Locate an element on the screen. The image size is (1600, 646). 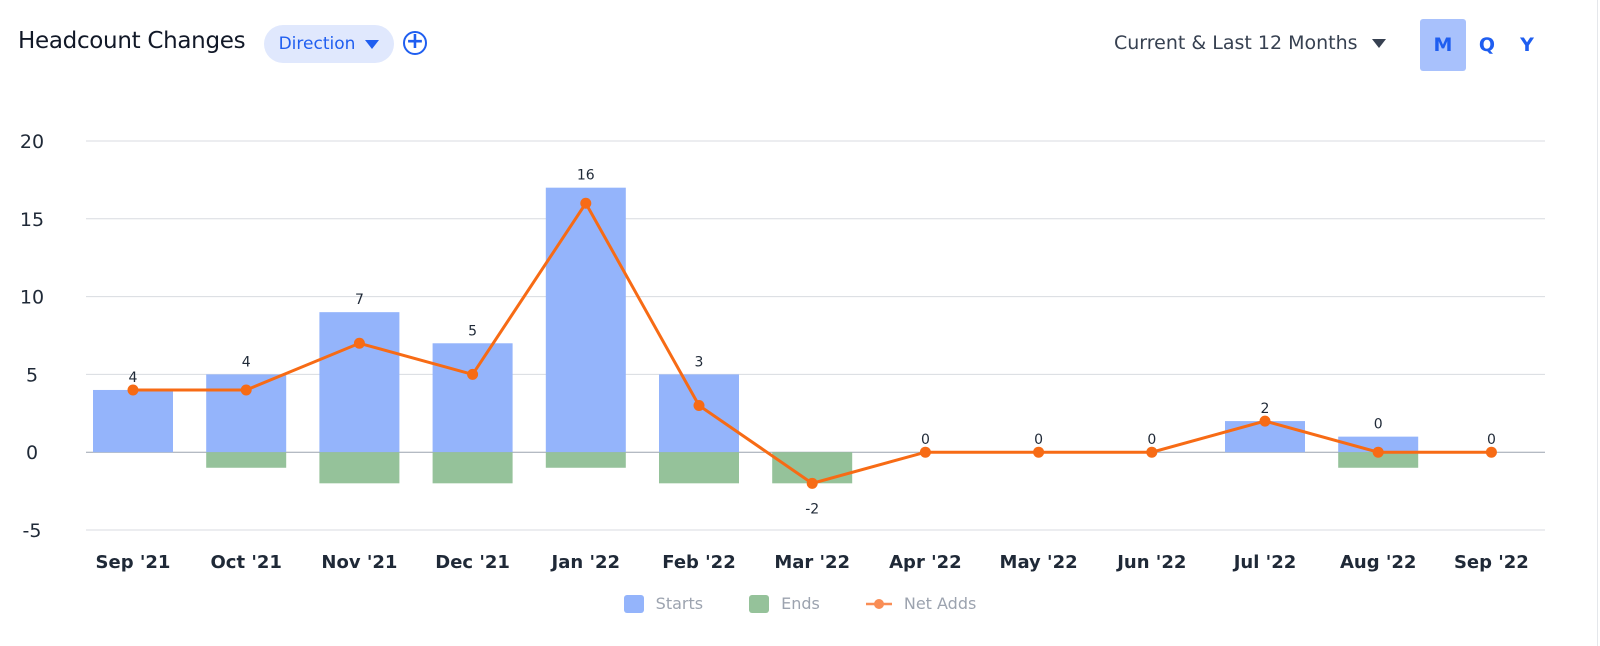
x-tick-label: Jul '22 is located at coordinates (1264, 562).